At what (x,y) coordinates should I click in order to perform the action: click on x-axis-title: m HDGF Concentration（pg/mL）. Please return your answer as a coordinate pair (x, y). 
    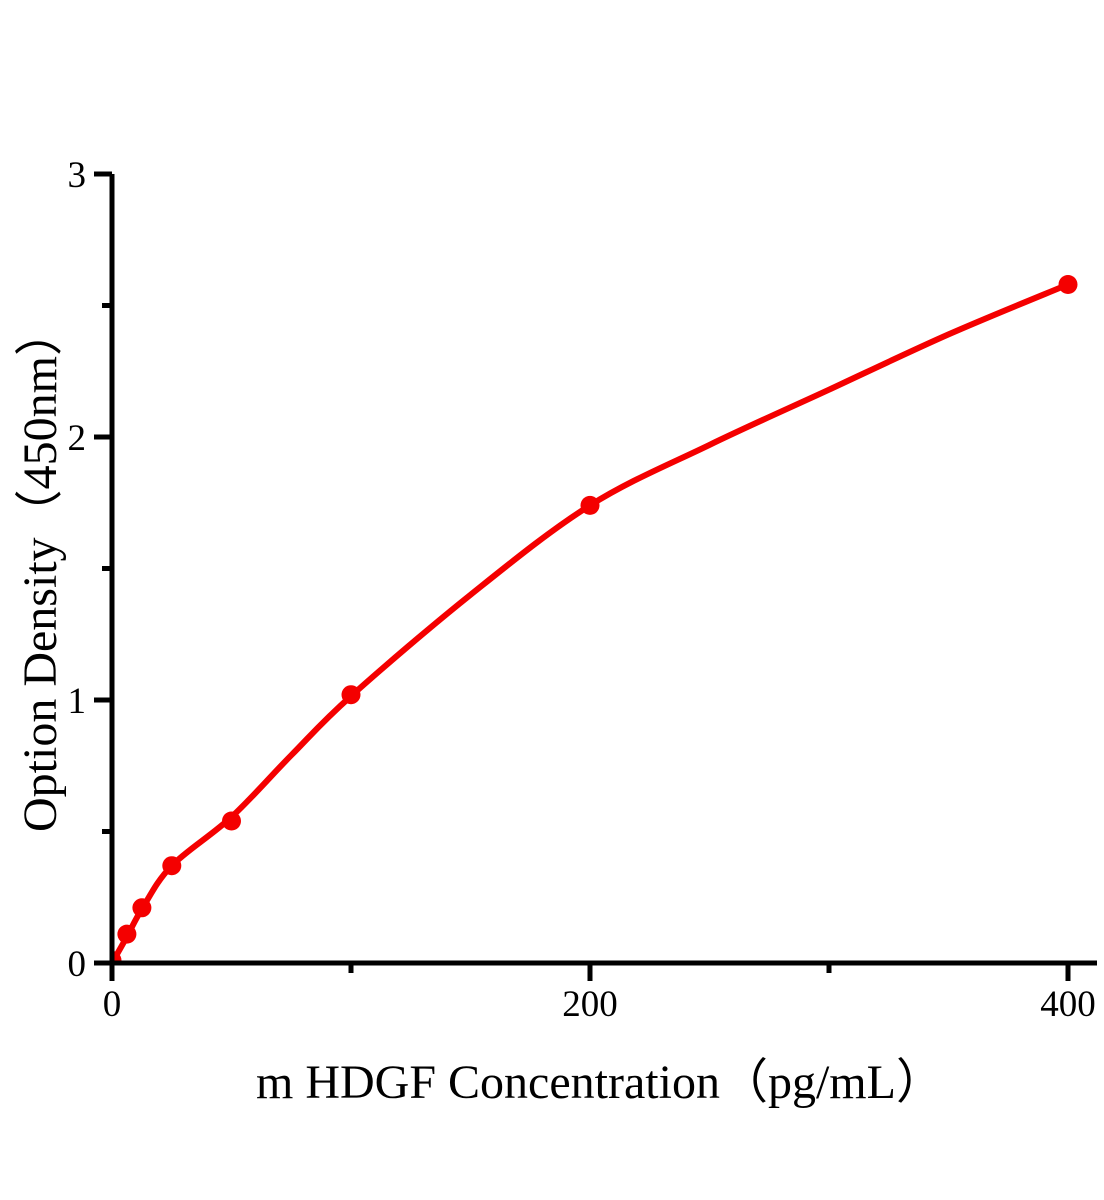
    Looking at the image, I should click on (600, 1082).